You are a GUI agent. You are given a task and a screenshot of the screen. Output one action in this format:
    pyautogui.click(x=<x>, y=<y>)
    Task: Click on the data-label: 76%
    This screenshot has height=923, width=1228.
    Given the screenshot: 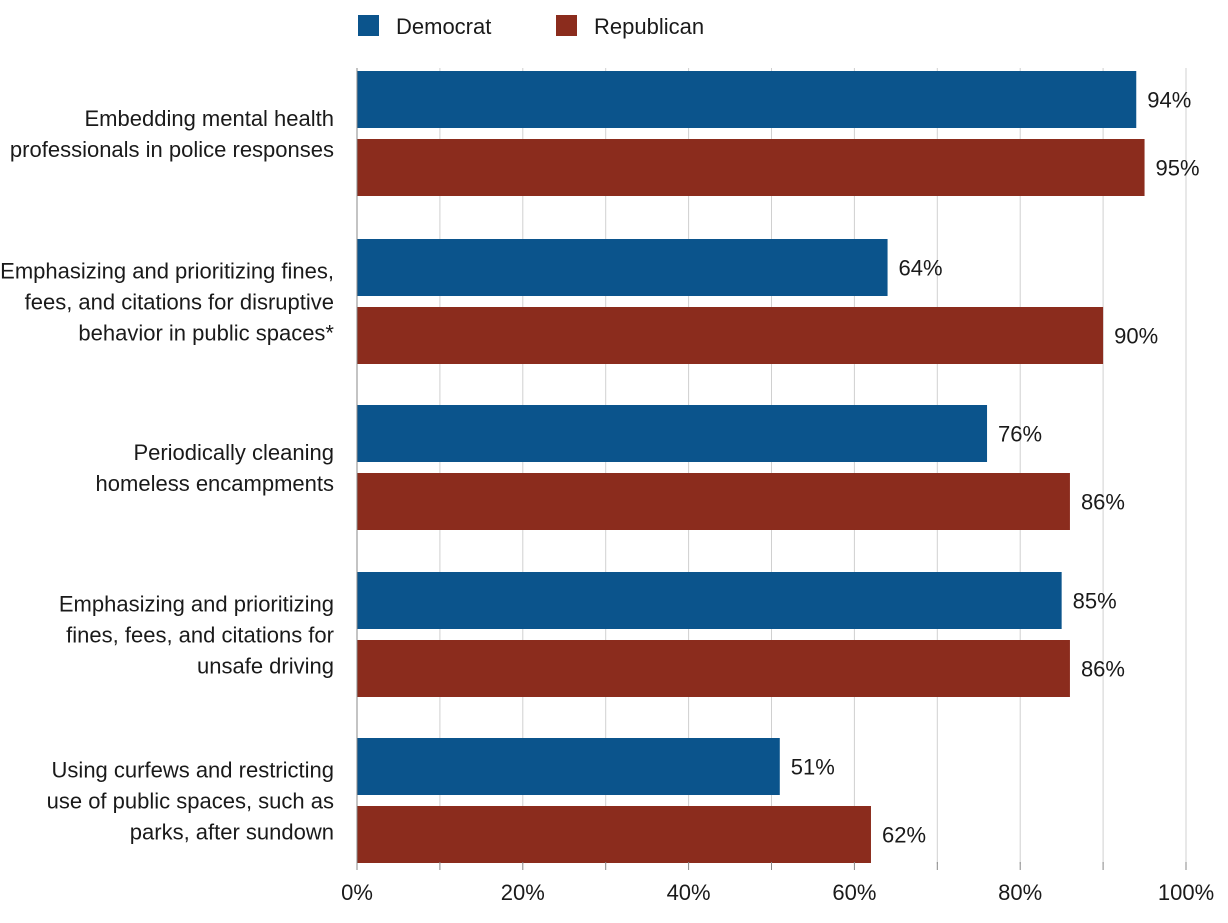 What is the action you would take?
    pyautogui.click(x=1020, y=434)
    